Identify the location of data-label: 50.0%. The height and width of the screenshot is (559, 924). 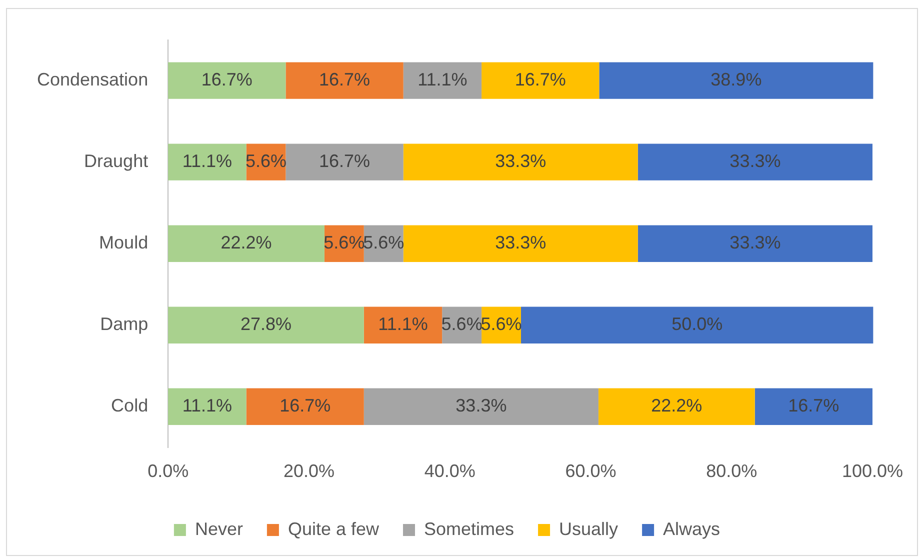
(697, 324).